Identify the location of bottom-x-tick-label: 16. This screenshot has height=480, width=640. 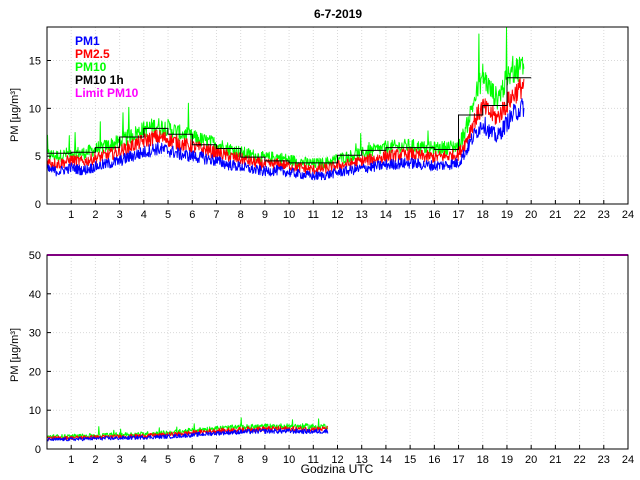
(434, 460).